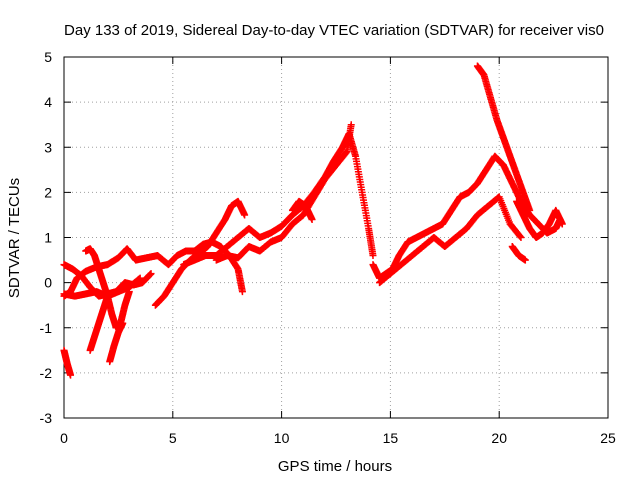  I want to click on y-tick-label: 1, so click(48, 238).